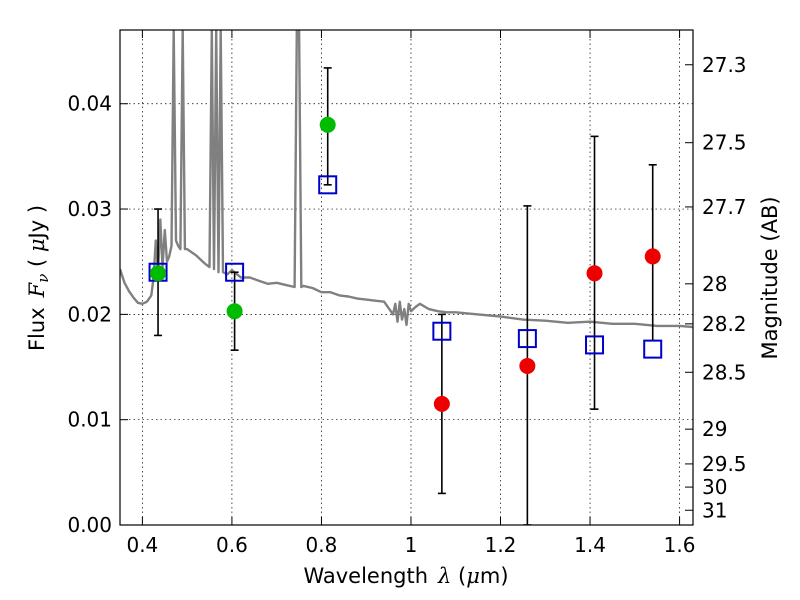  I want to click on x-tick-label: 1.6, so click(680, 545).